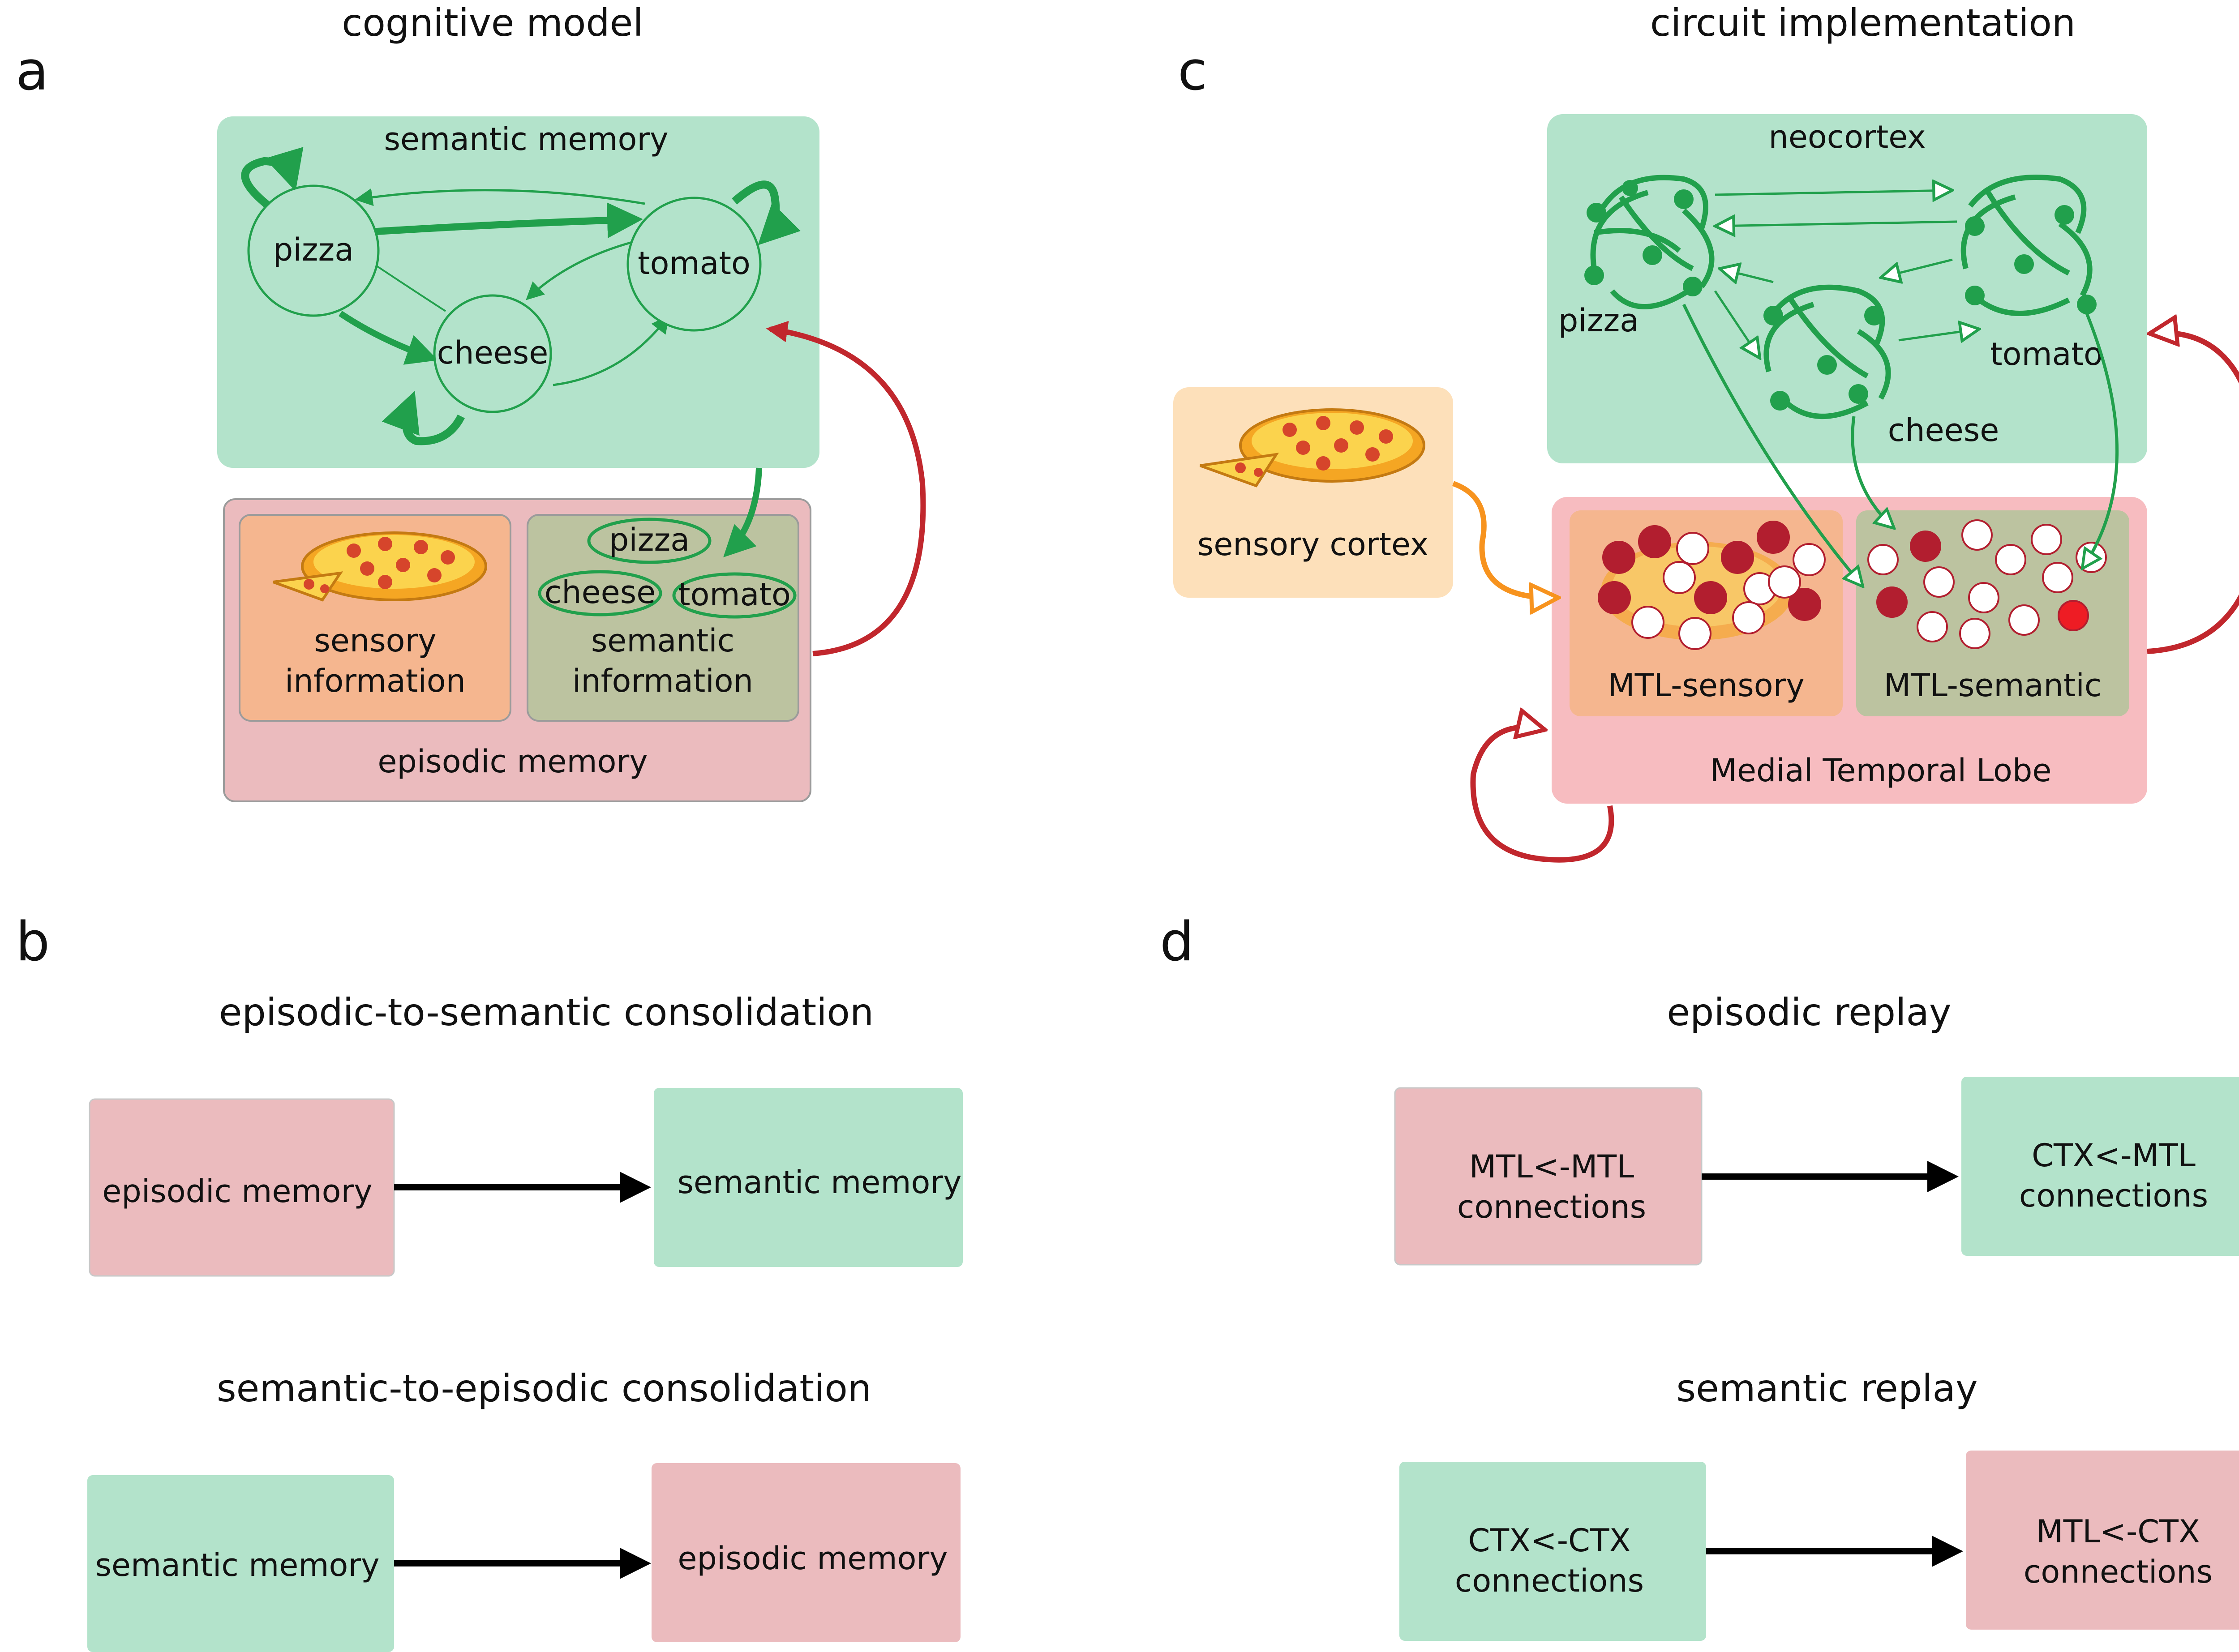 This screenshot has width=2239, height=1652. I want to click on mtl-to-neocortex-red, so click(2193, 493).